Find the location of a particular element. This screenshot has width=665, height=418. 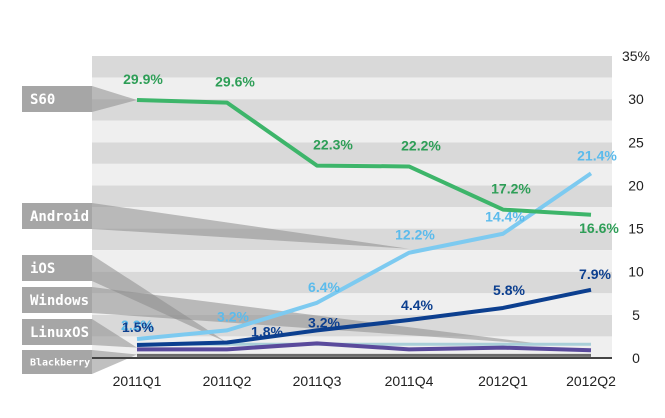

x-tick-label: 2012Q1 is located at coordinates (503, 381).